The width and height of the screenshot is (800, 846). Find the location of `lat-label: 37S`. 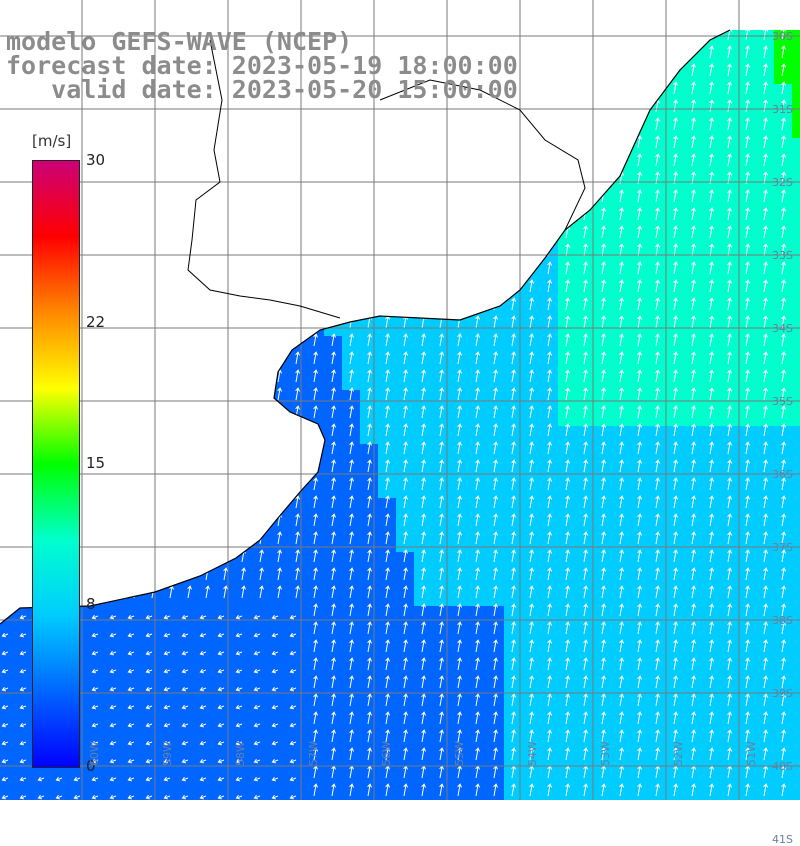

lat-label: 37S is located at coordinates (782, 547).